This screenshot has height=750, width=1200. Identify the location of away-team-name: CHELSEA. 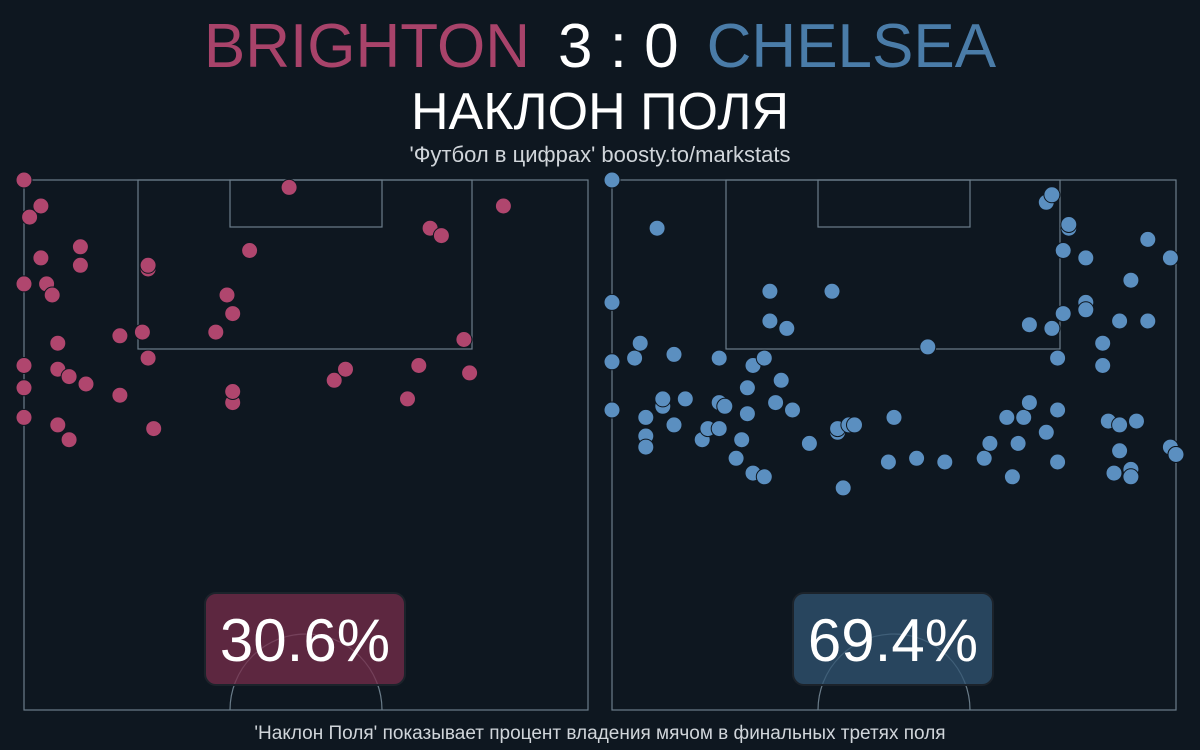
(851, 46).